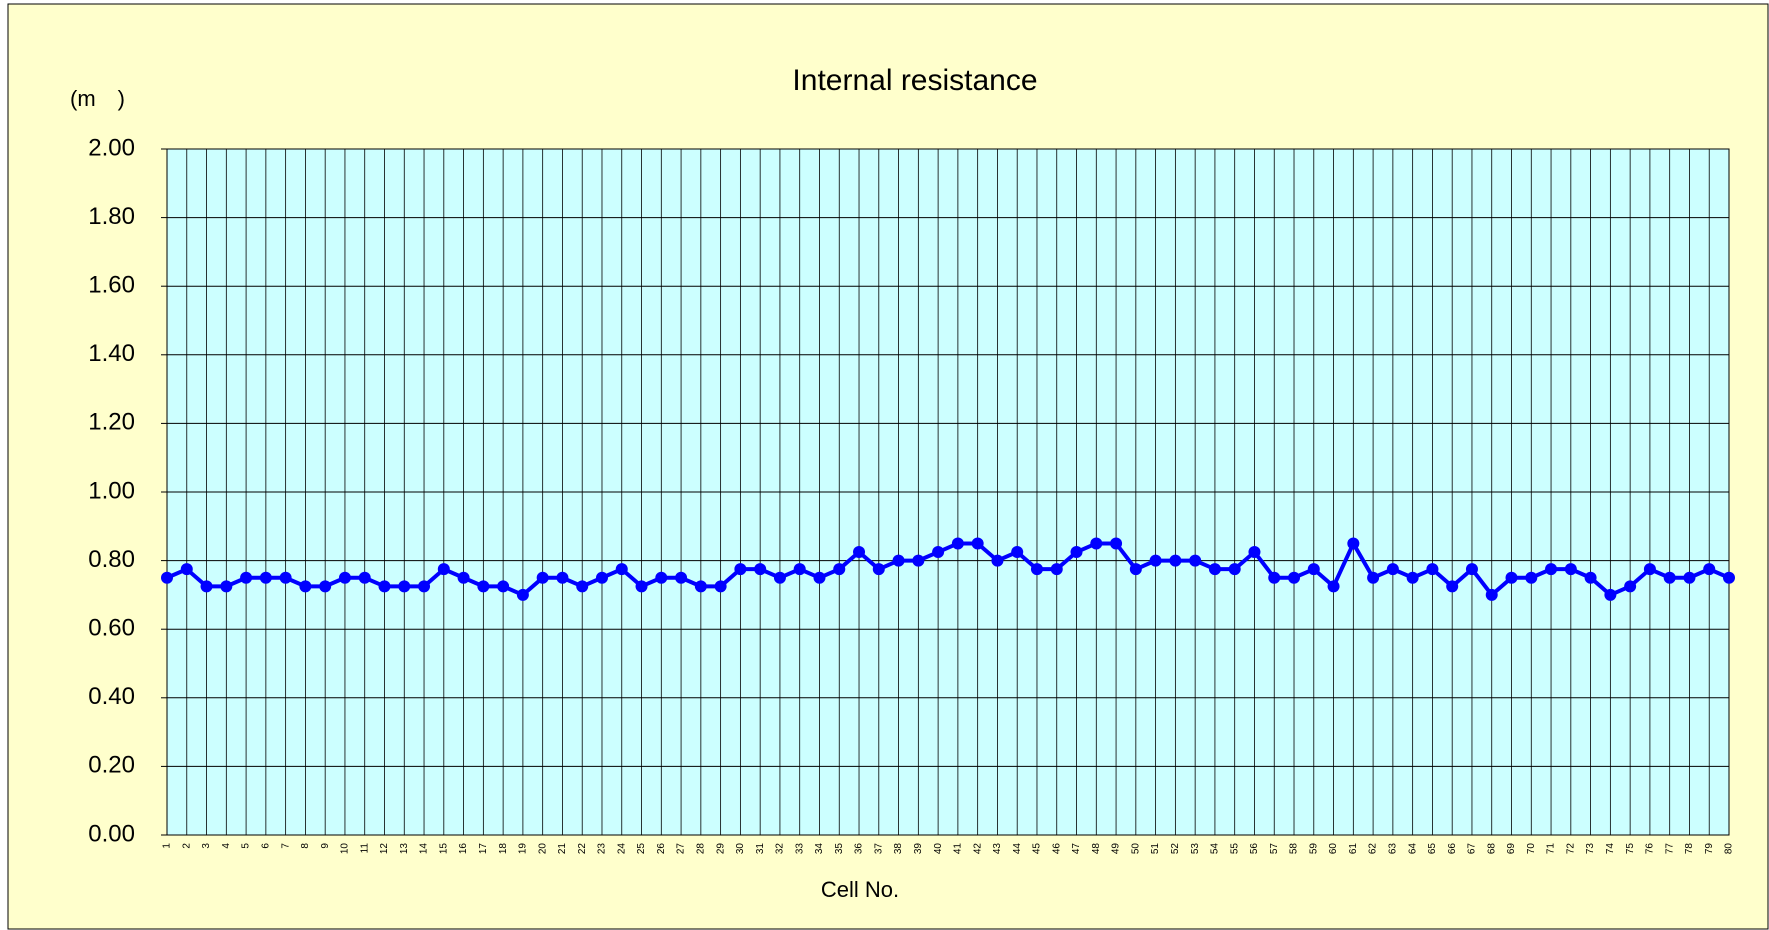 This screenshot has height=930, width=1769. I want to click on x-tick-label: 37, so click(878, 849).